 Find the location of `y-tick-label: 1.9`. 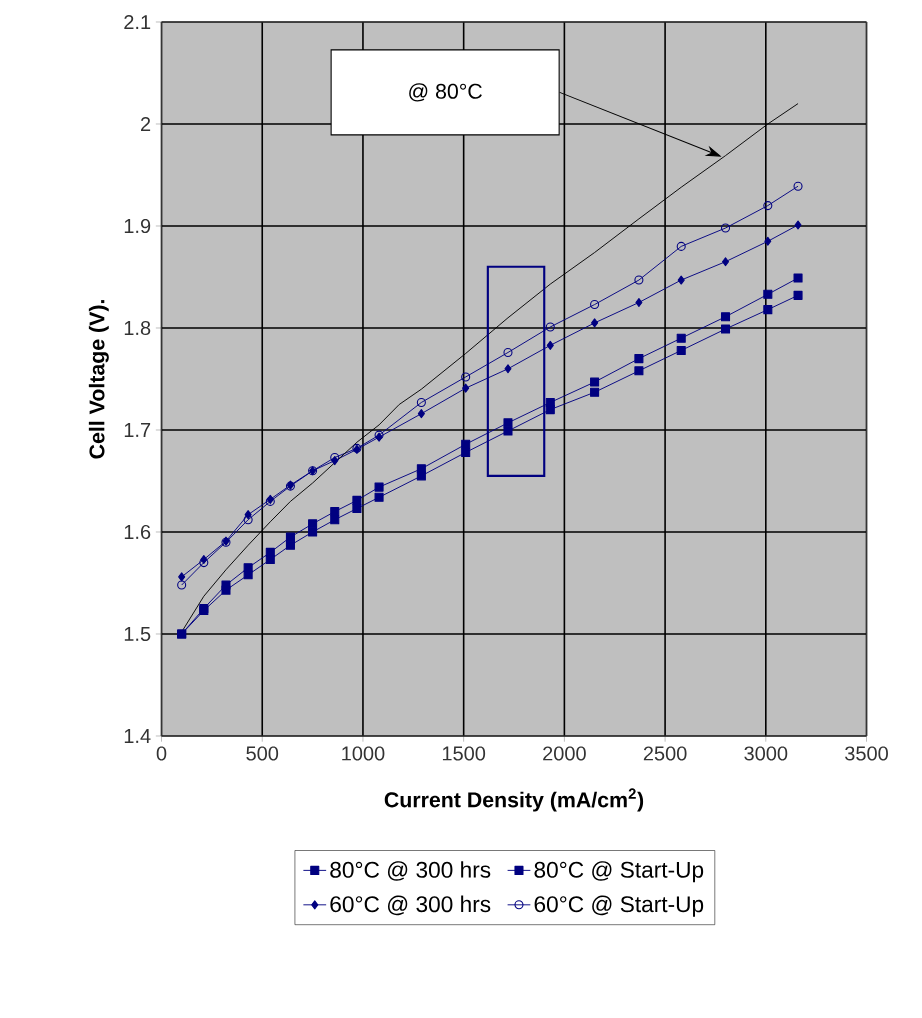

y-tick-label: 1.9 is located at coordinates (138, 226).